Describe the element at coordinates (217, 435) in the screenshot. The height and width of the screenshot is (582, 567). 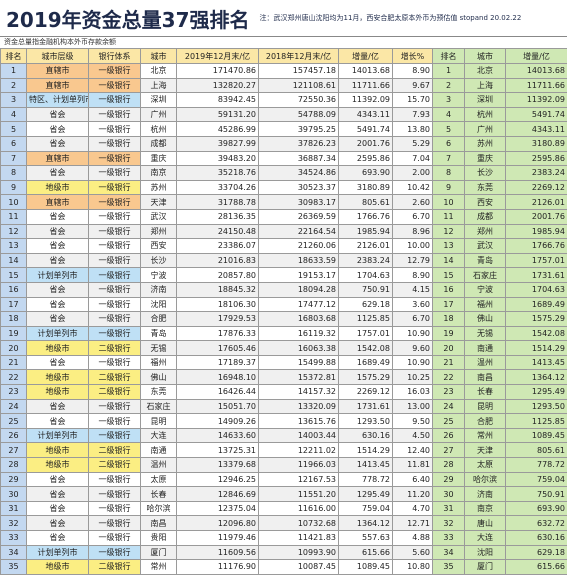
I see `table-cell: 14633.60` at that location.